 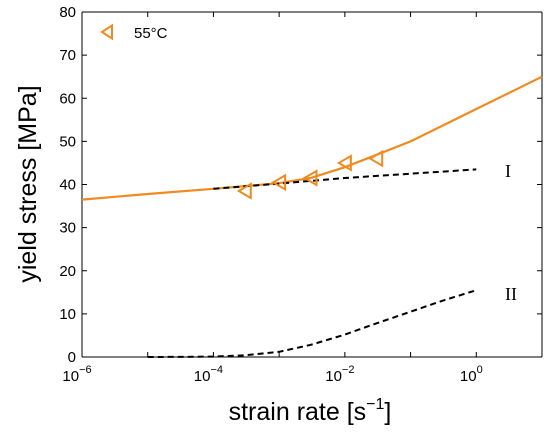 I want to click on y-tick-label: 40, so click(x=67, y=185).